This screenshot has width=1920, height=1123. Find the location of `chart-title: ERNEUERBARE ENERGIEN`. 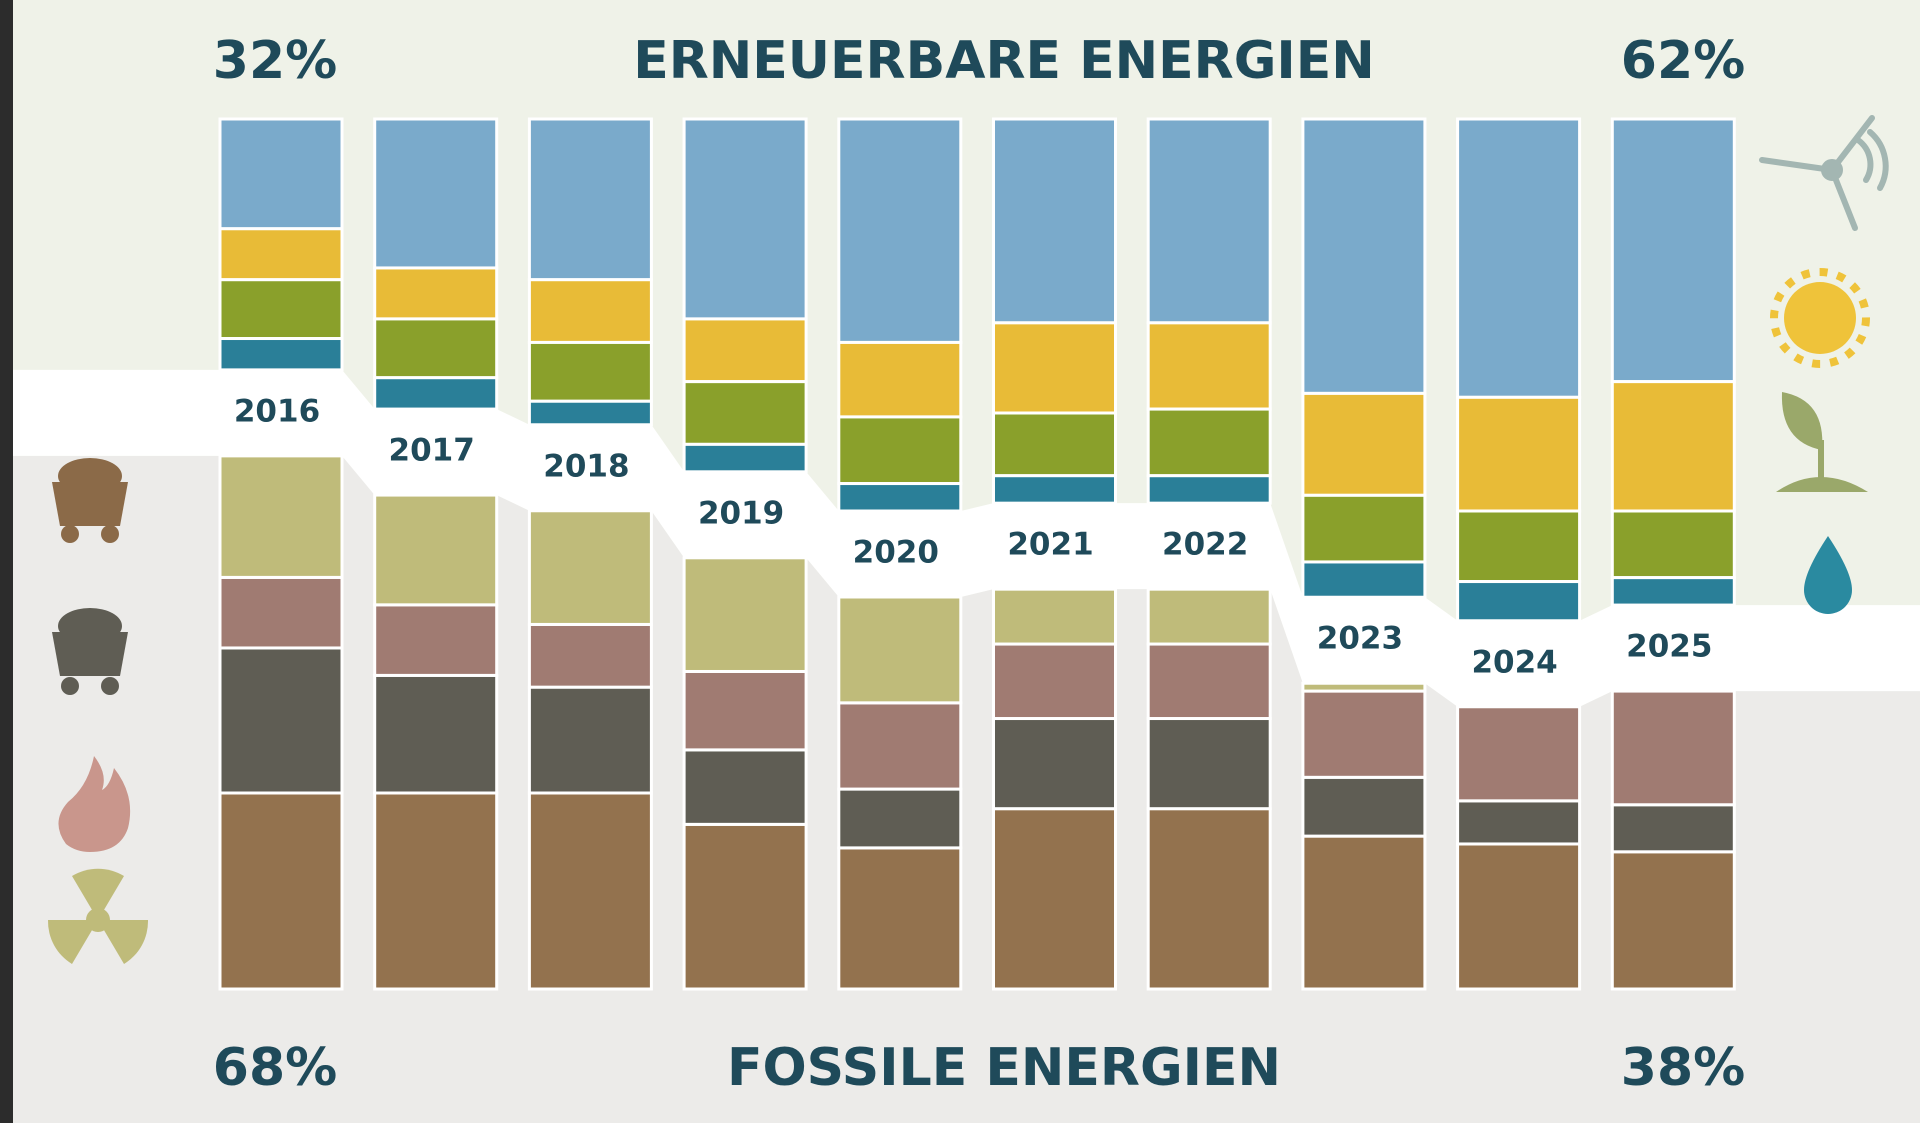

chart-title: ERNEUERBARE ENERGIEN is located at coordinates (1004, 61).